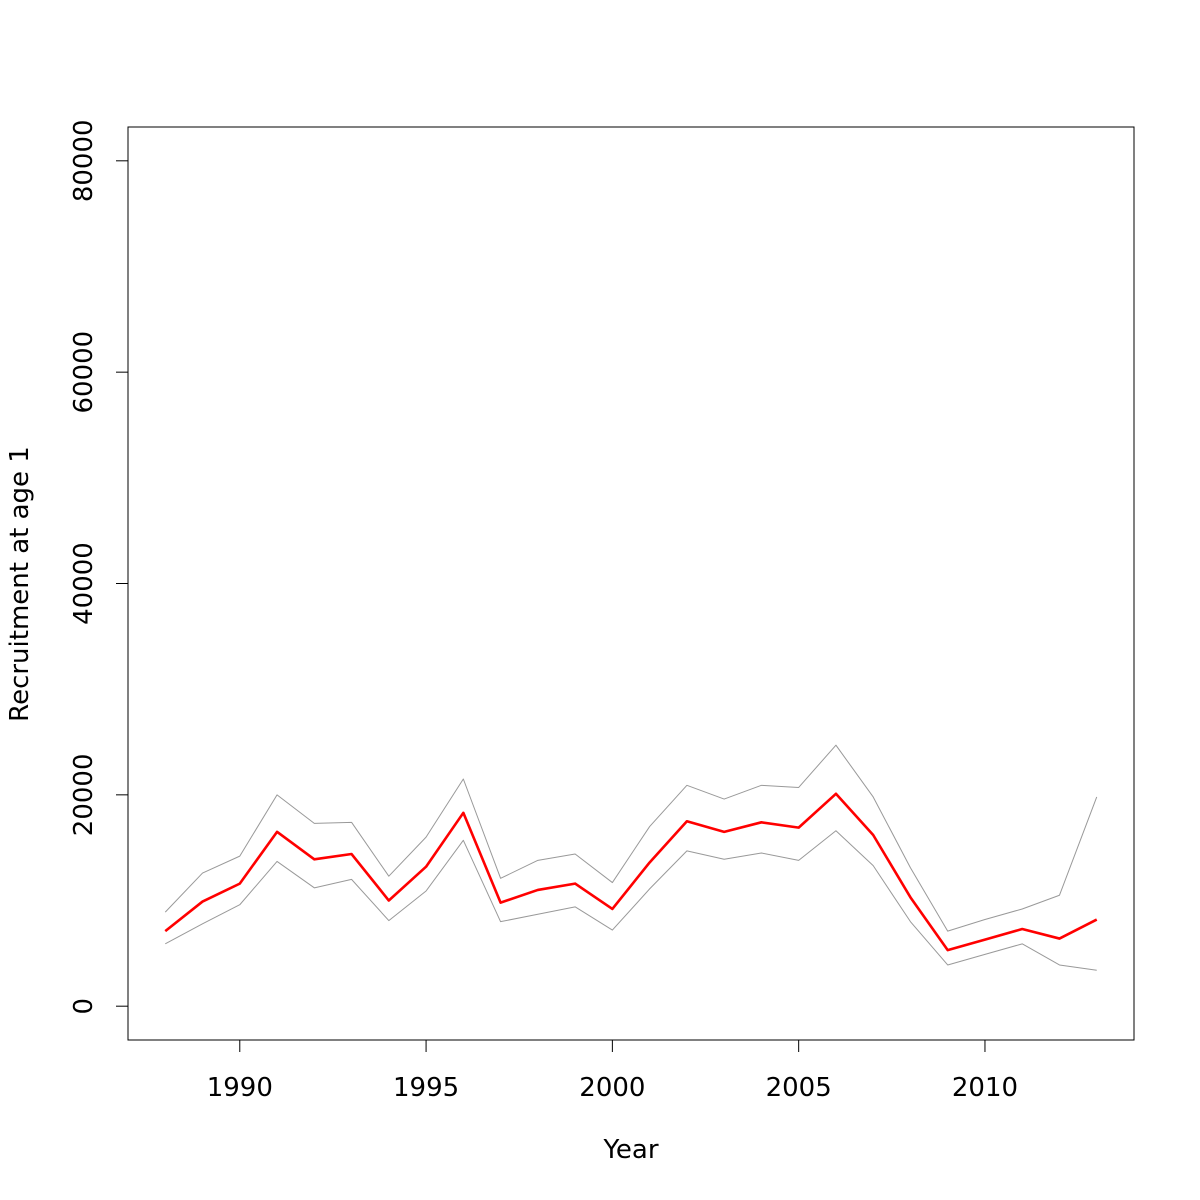 This screenshot has height=1200, width=1200. What do you see at coordinates (84, 1006) in the screenshot?
I see `y-tick-label: 0` at bounding box center [84, 1006].